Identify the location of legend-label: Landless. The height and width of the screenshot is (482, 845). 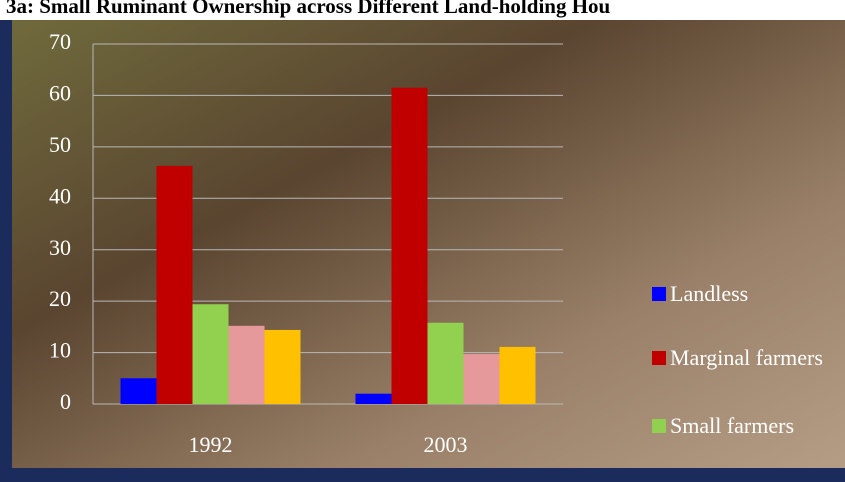
(709, 293).